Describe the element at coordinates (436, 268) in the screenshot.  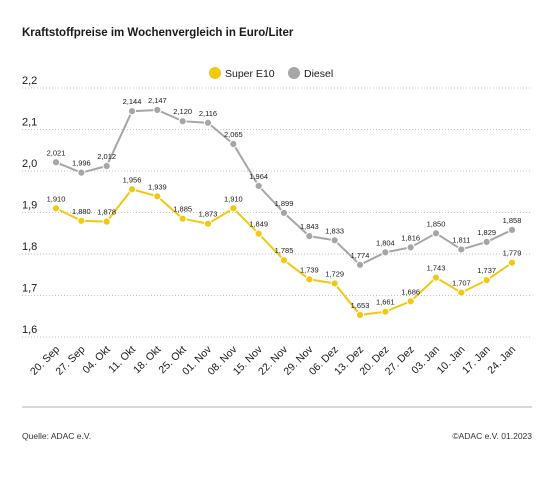
I see `data-label: 1,743` at that location.